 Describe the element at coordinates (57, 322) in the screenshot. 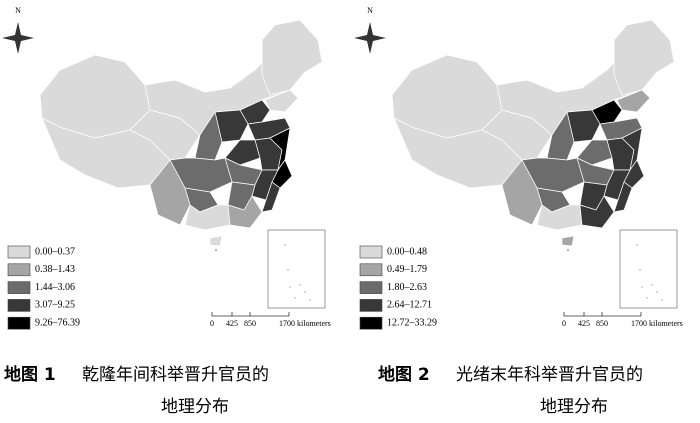

I see `legend-label: 9.26–76.39` at that location.